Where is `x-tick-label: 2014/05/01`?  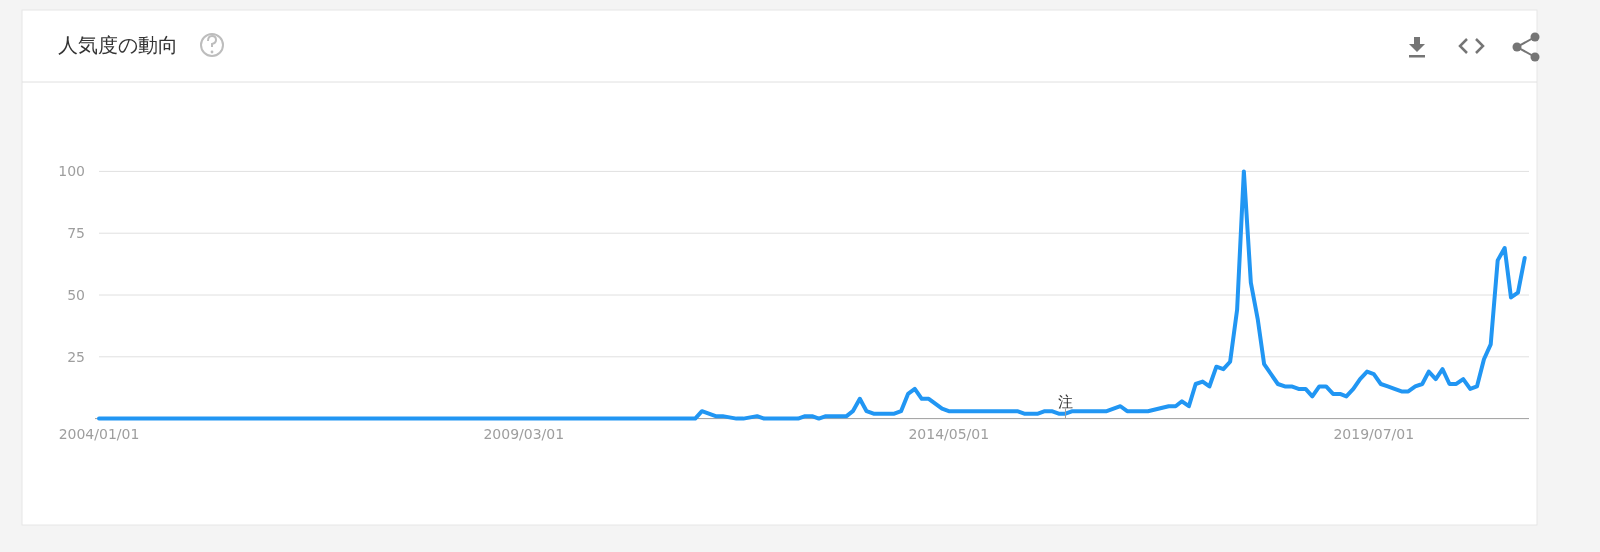
x-tick-label: 2014/05/01 is located at coordinates (949, 433).